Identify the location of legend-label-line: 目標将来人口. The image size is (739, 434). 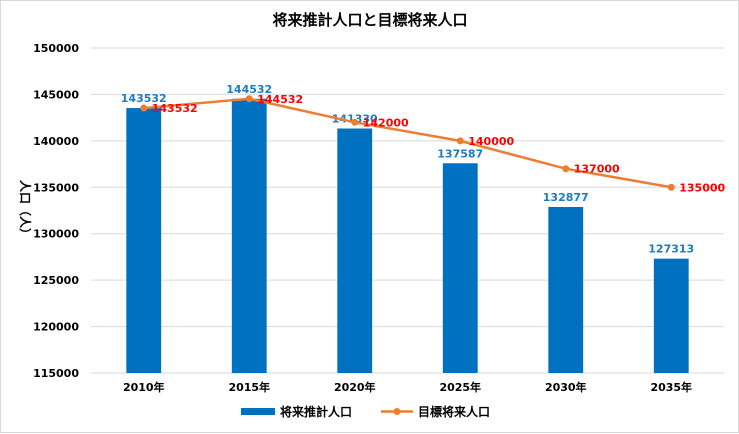
(454, 411).